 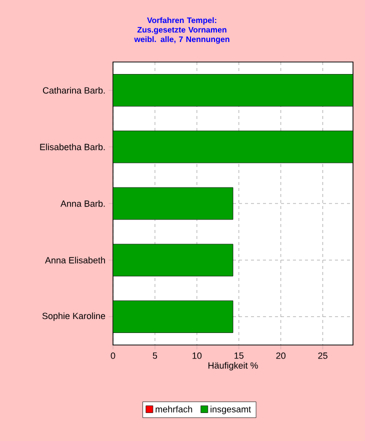 What do you see at coordinates (72, 147) in the screenshot?
I see `y-tick-label: Elisabetha Barb.` at bounding box center [72, 147].